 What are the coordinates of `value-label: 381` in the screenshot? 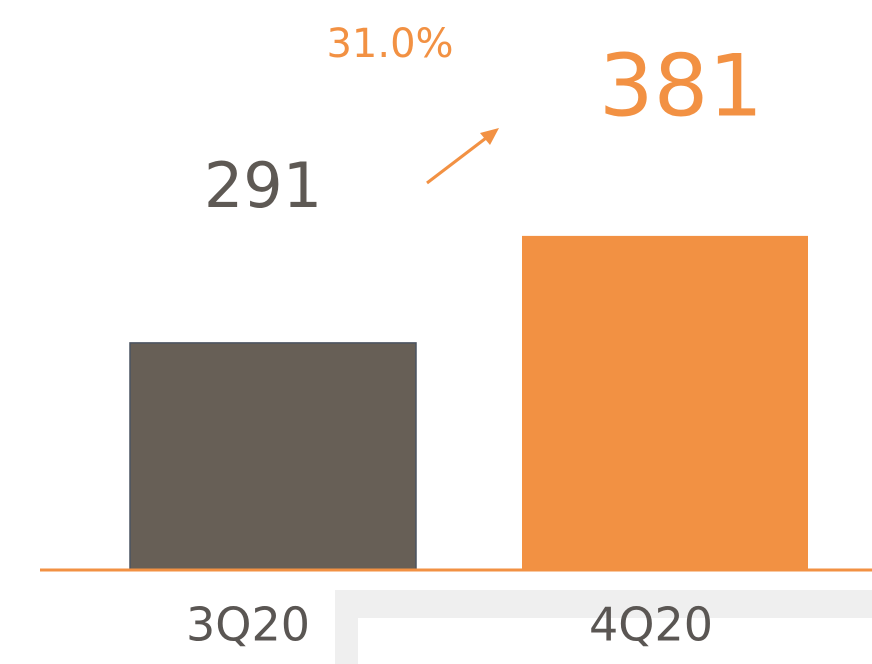 It's located at (681, 86).